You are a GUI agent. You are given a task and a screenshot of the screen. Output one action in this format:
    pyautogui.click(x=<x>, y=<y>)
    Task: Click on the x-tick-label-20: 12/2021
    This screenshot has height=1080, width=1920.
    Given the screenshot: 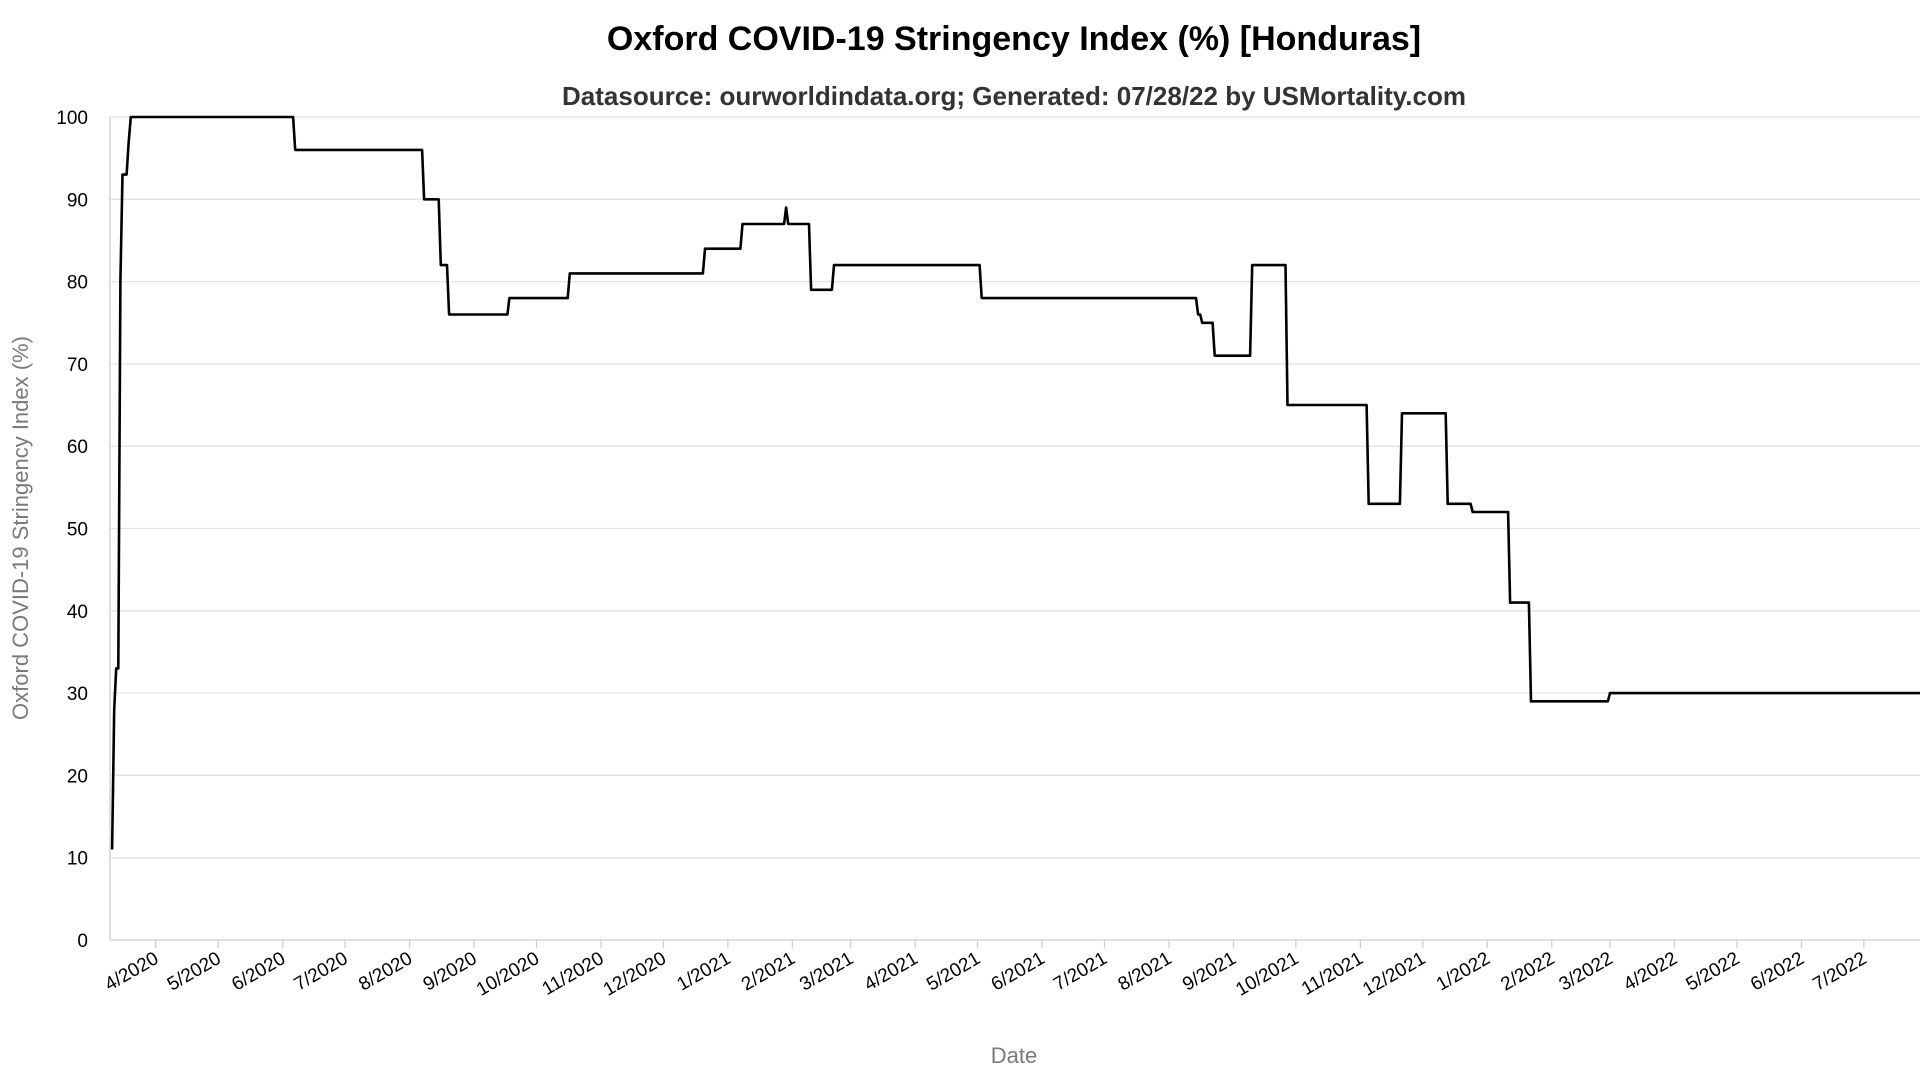 What is the action you would take?
    pyautogui.click(x=1394, y=974)
    